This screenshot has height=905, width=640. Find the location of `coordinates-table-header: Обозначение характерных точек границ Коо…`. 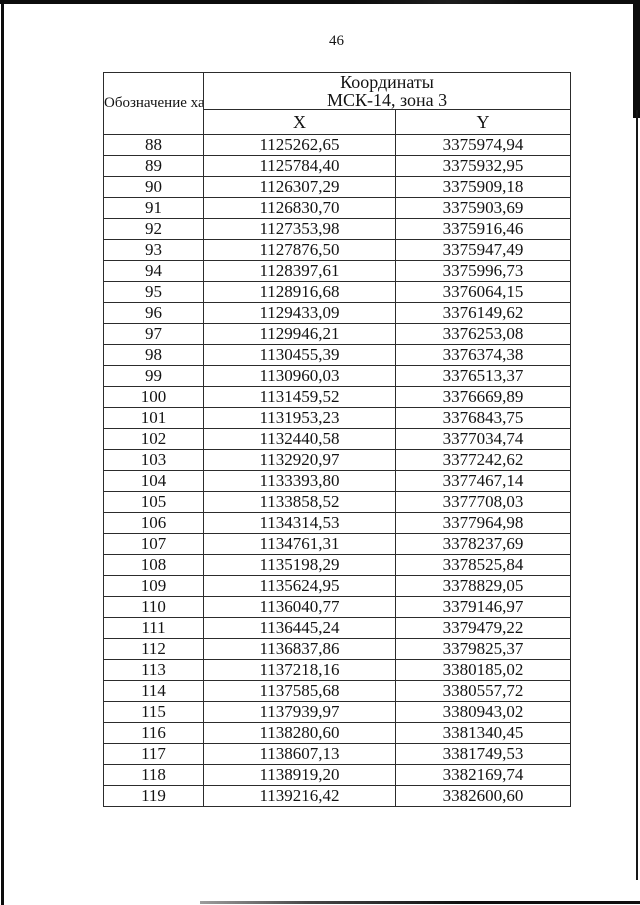

coordinates-table-header: Обозначение характерных точек границ Коо… is located at coordinates (337, 103).